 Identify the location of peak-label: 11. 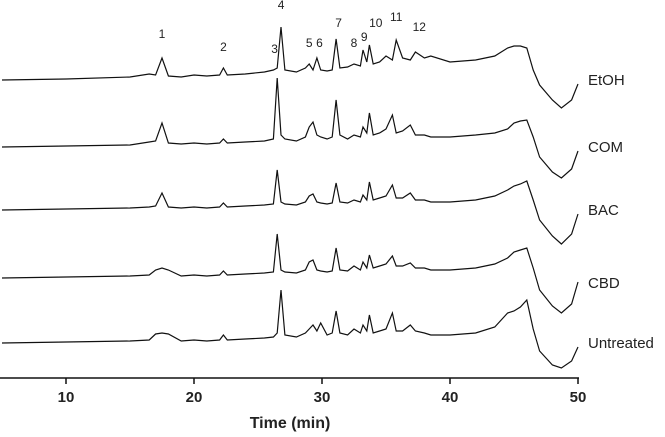
(396, 17).